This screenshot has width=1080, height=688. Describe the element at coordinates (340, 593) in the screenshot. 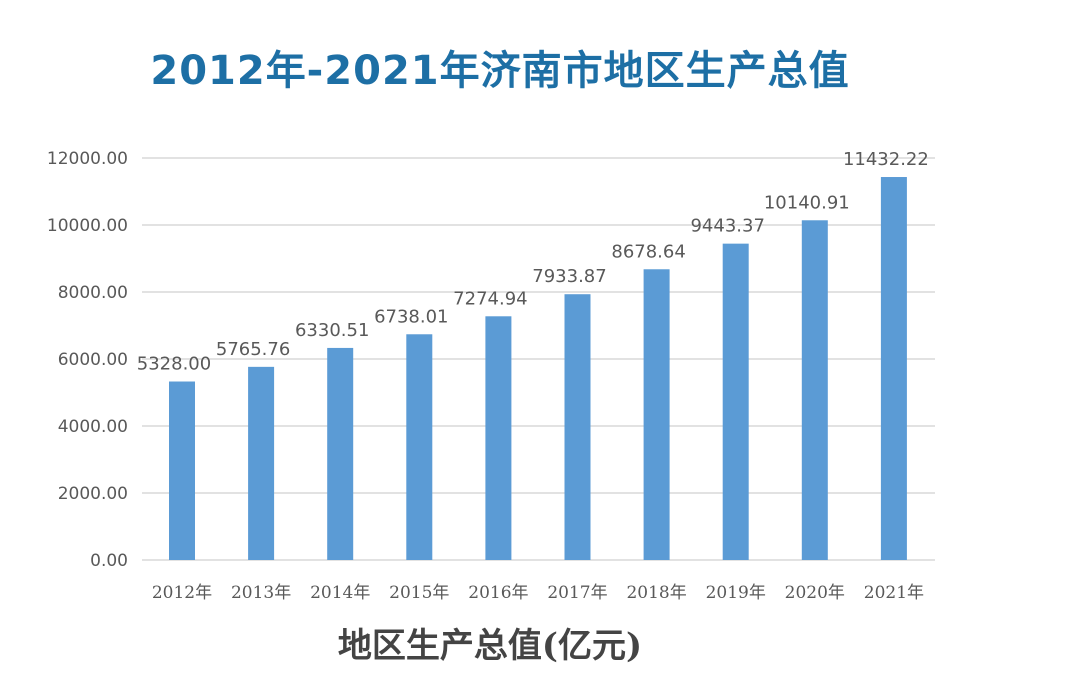

I see `x-tick-label: 2014年` at that location.